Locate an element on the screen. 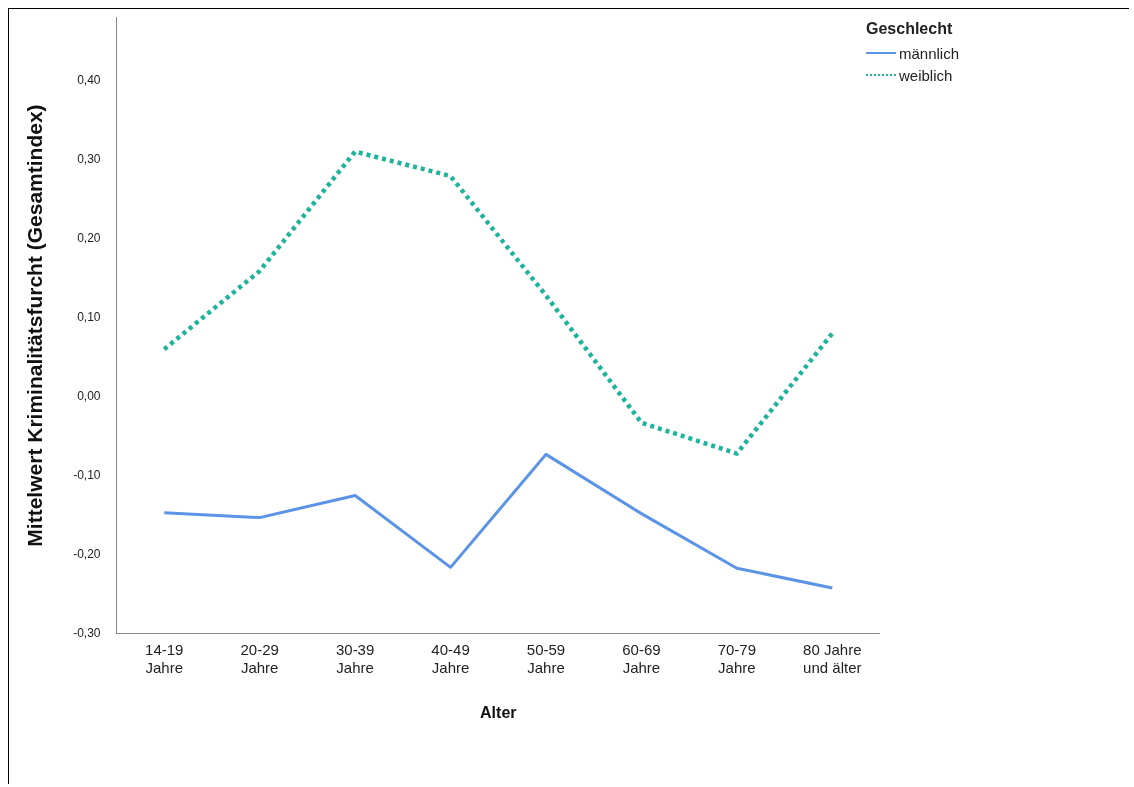 The height and width of the screenshot is (787, 1134). x-tick-label: 50-59 Jahre is located at coordinates (546, 658).